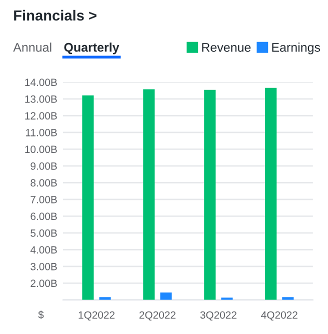  I want to click on y-tick-label: 7.00B, so click(43, 200).